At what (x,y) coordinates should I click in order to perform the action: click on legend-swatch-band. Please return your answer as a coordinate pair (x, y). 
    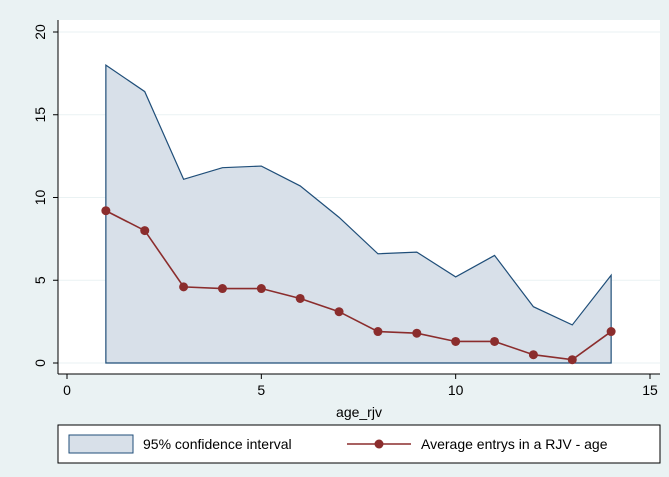
    Looking at the image, I should click on (101, 444).